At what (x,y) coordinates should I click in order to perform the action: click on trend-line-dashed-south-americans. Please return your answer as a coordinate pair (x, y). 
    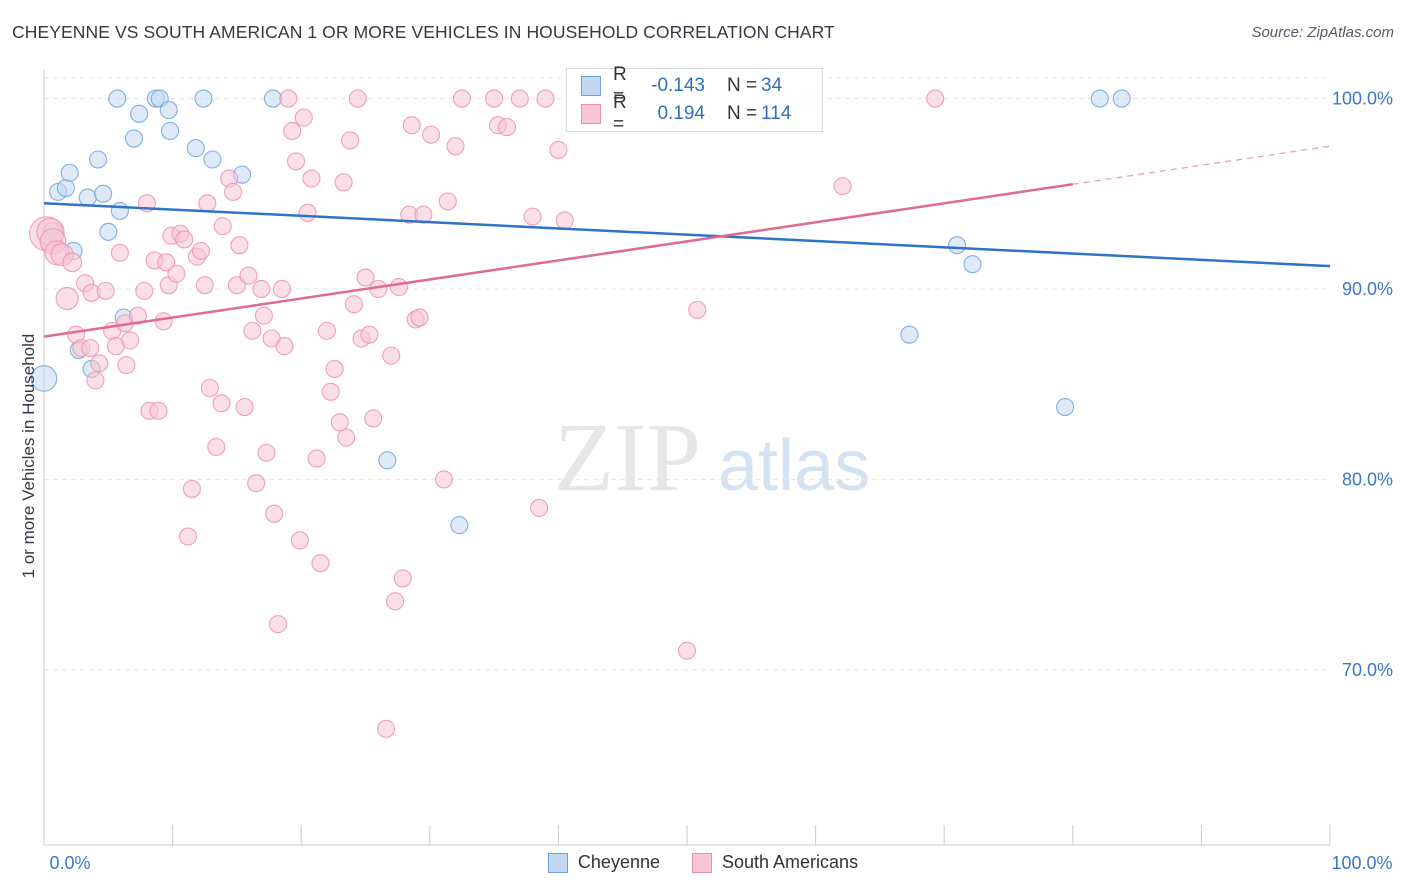
    Looking at the image, I should click on (1201, 165).